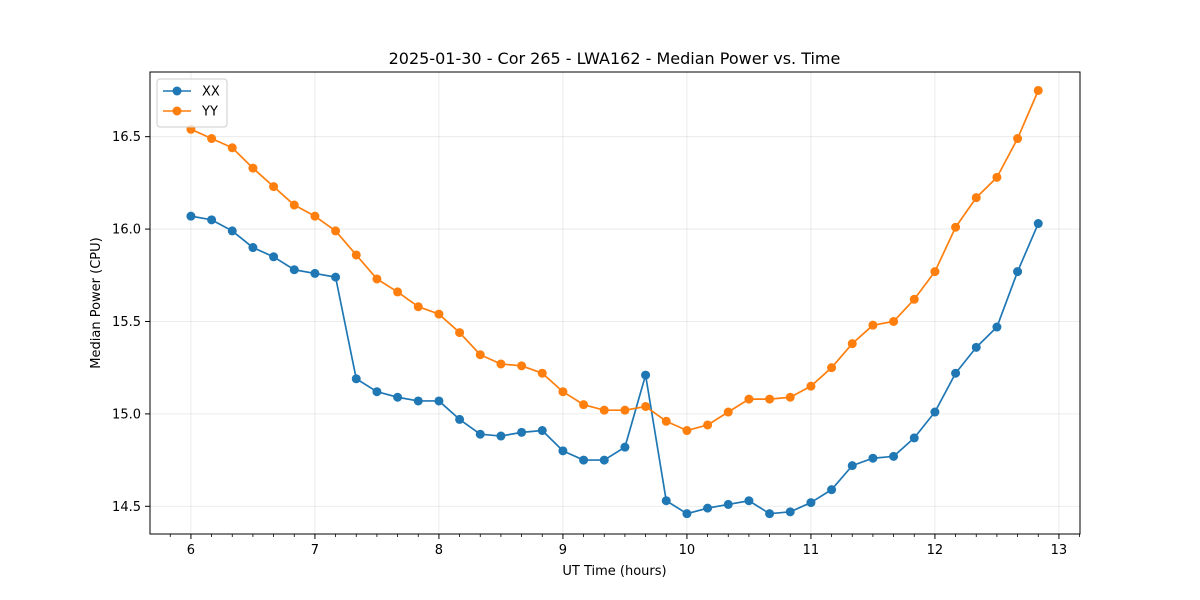  I want to click on y-axis-label: Median Power (CPU), so click(96, 302).